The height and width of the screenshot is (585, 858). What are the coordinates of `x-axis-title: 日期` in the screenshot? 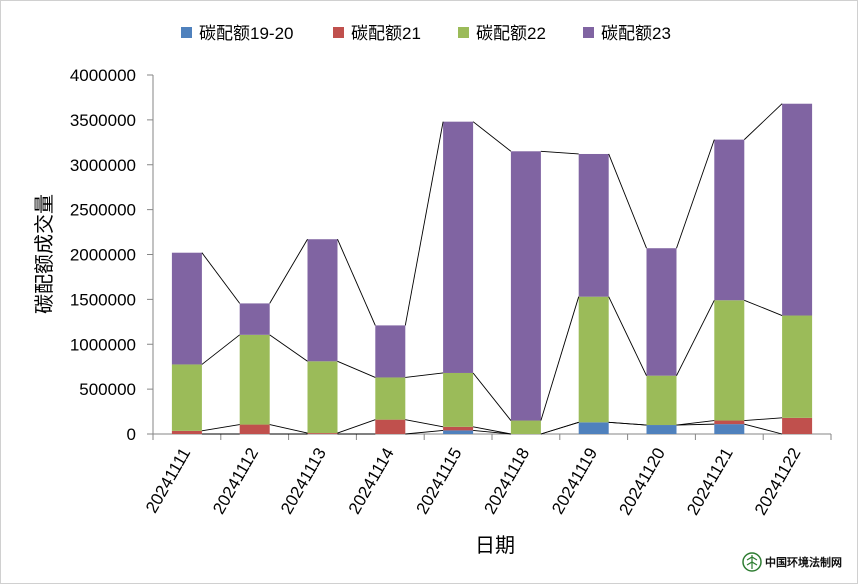 It's located at (495, 545).